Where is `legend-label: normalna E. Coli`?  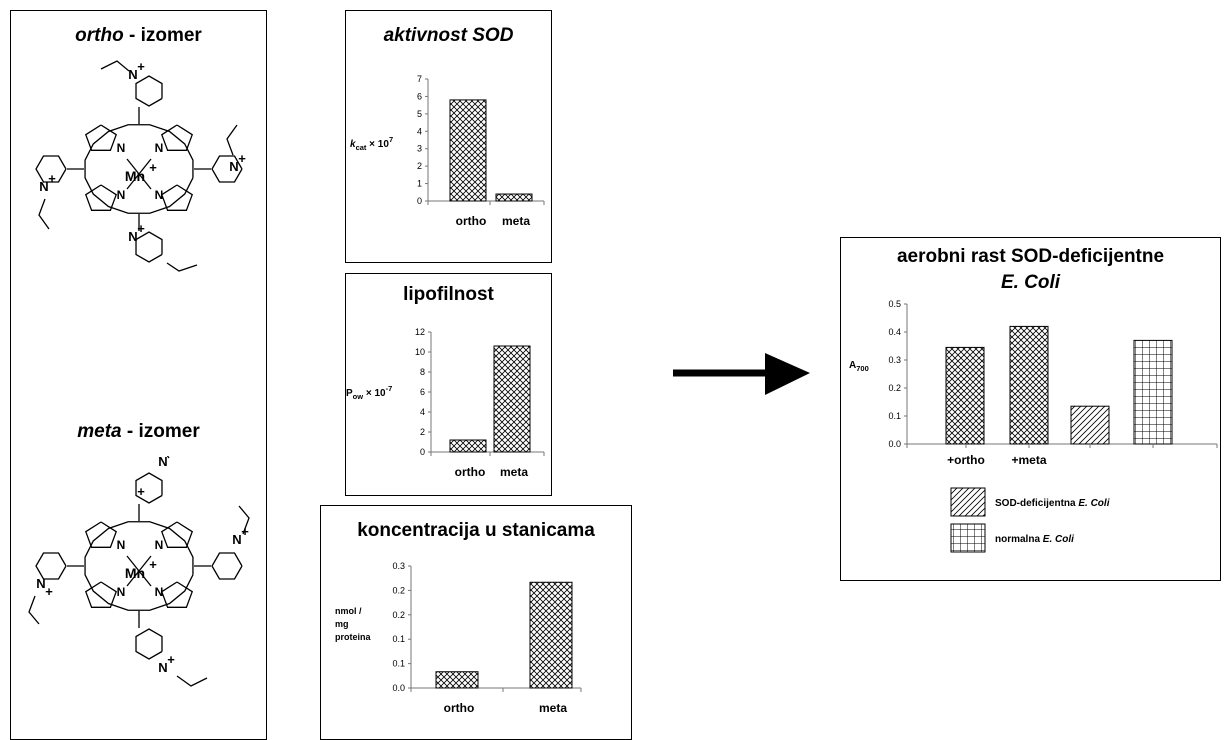 legend-label: normalna E. Coli is located at coordinates (1034, 539).